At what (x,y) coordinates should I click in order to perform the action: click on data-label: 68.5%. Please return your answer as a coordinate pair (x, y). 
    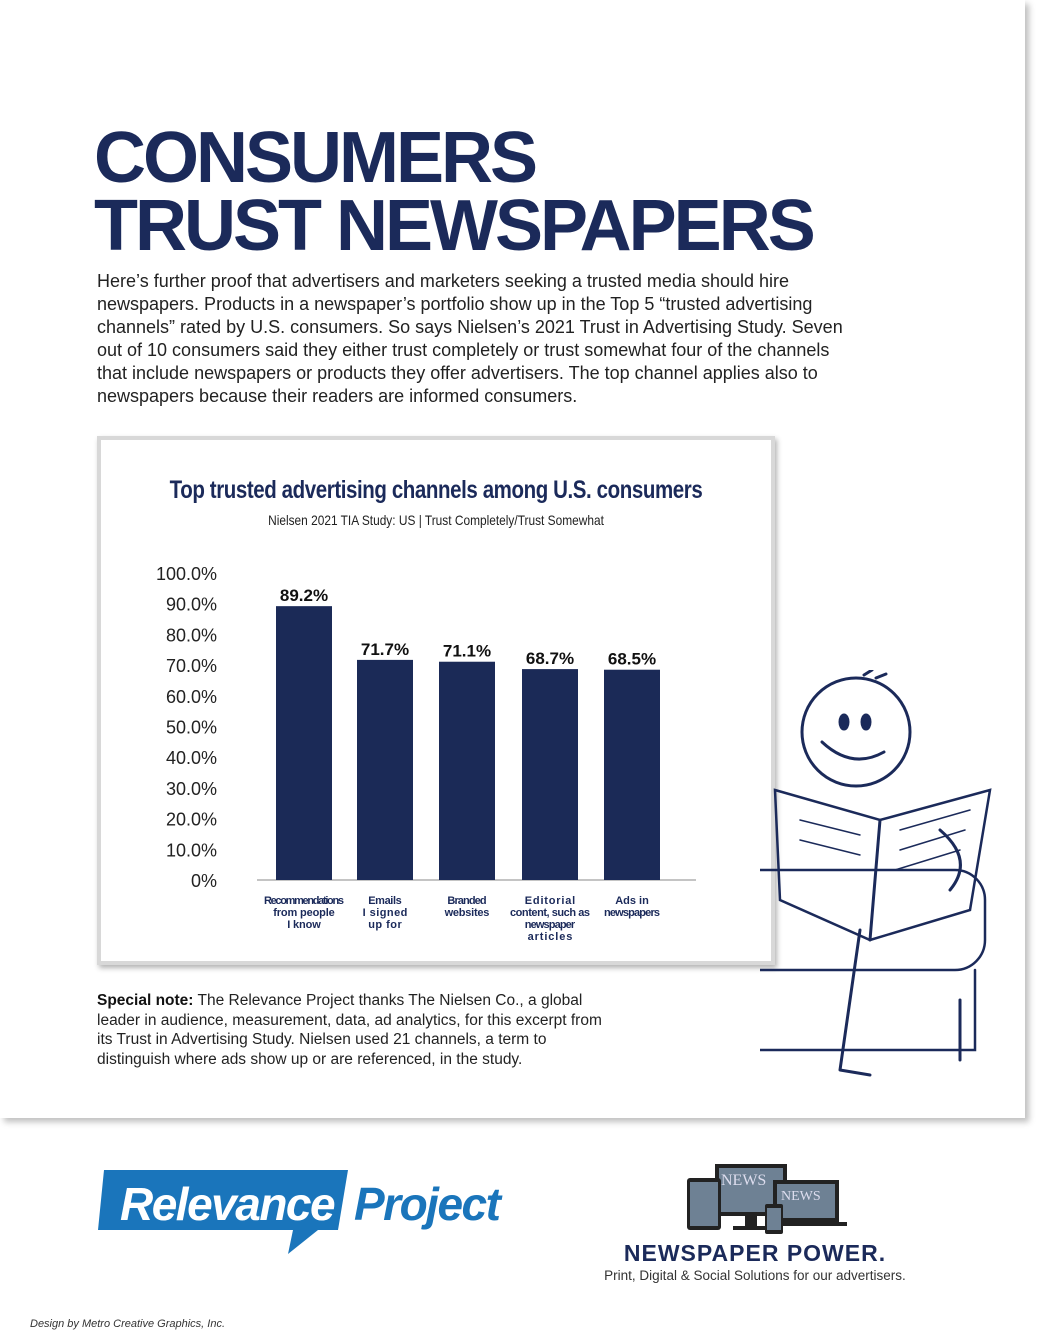
    Looking at the image, I should click on (632, 659).